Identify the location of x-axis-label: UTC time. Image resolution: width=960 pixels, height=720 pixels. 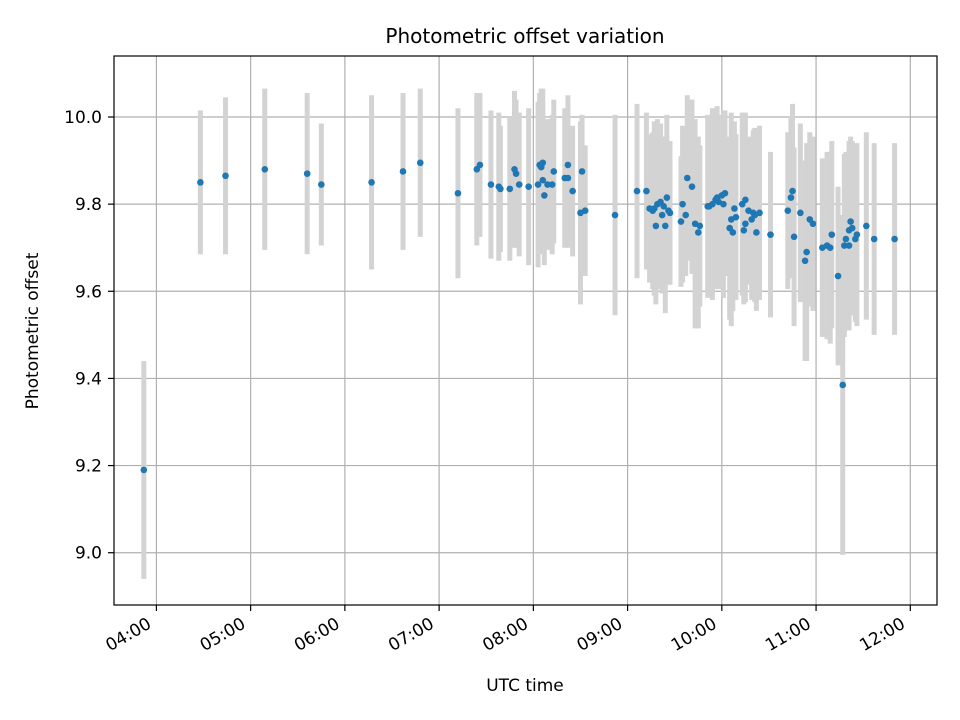
(525, 686).